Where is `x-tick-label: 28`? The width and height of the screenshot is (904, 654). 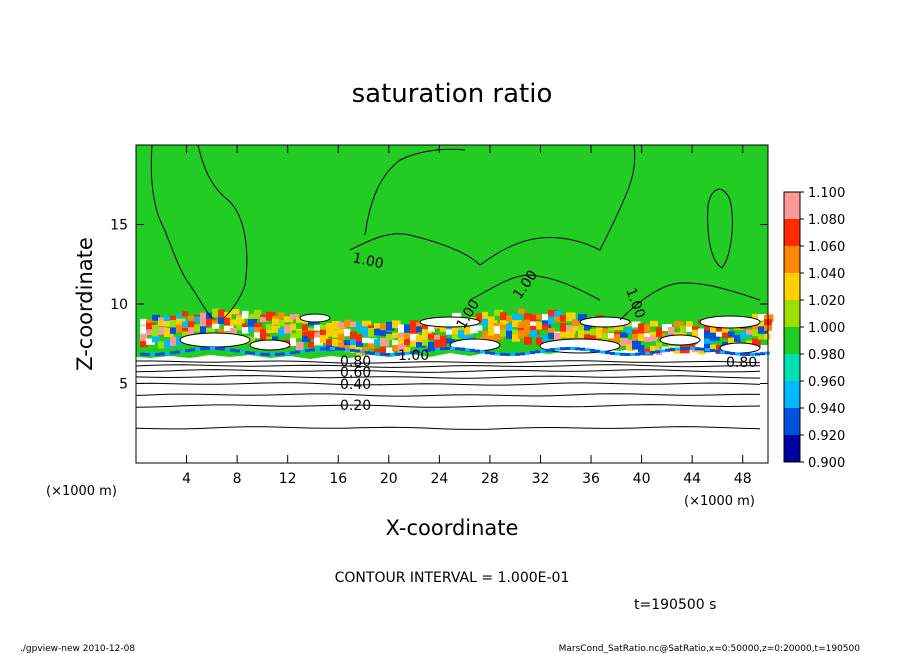
x-tick-label: 28 is located at coordinates (490, 479).